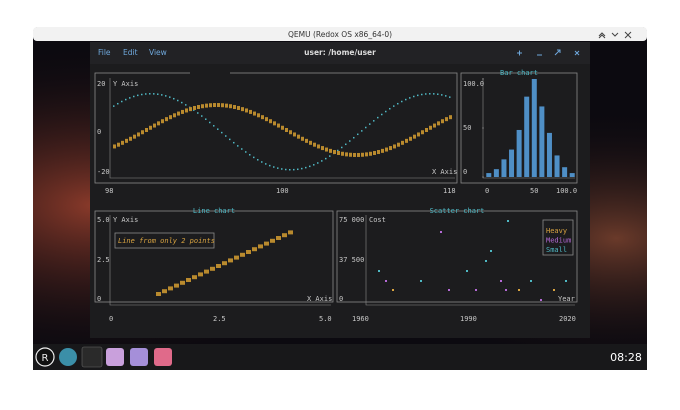 This screenshot has width=680, height=410. Describe the element at coordinates (556, 231) in the screenshot. I see `legend-entry: Heavy` at that location.